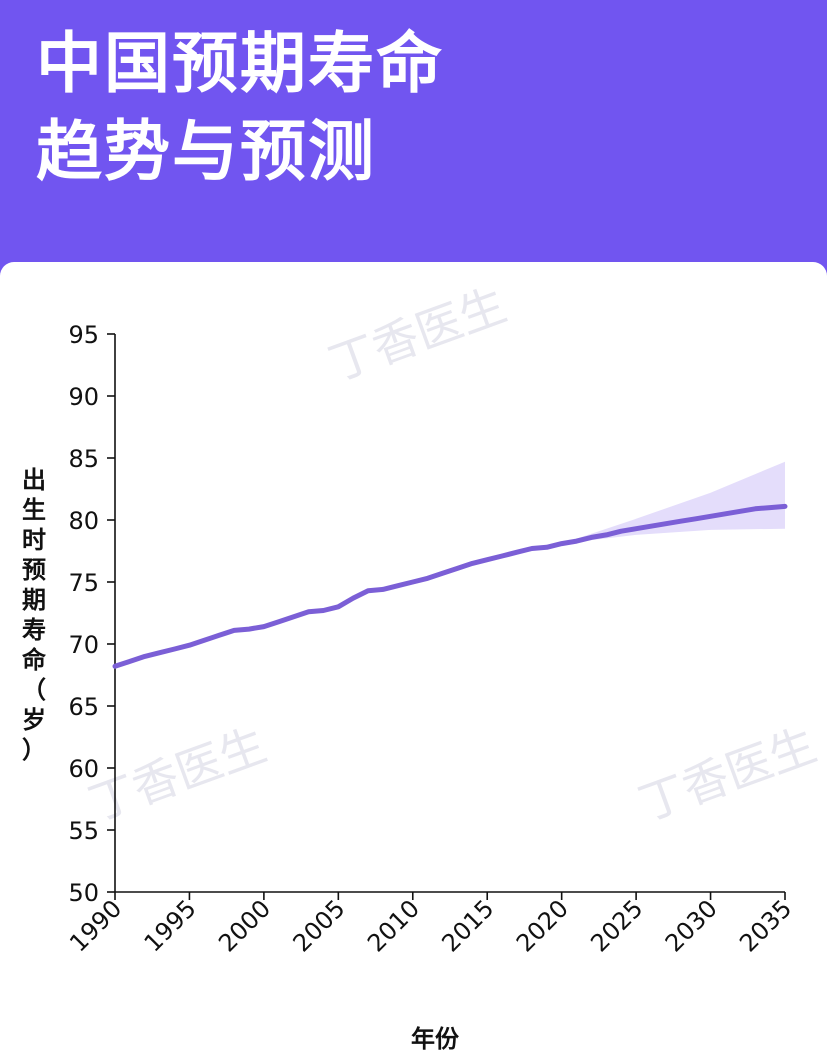  What do you see at coordinates (83, 459) in the screenshot?
I see `y-tick-label: 85` at bounding box center [83, 459].